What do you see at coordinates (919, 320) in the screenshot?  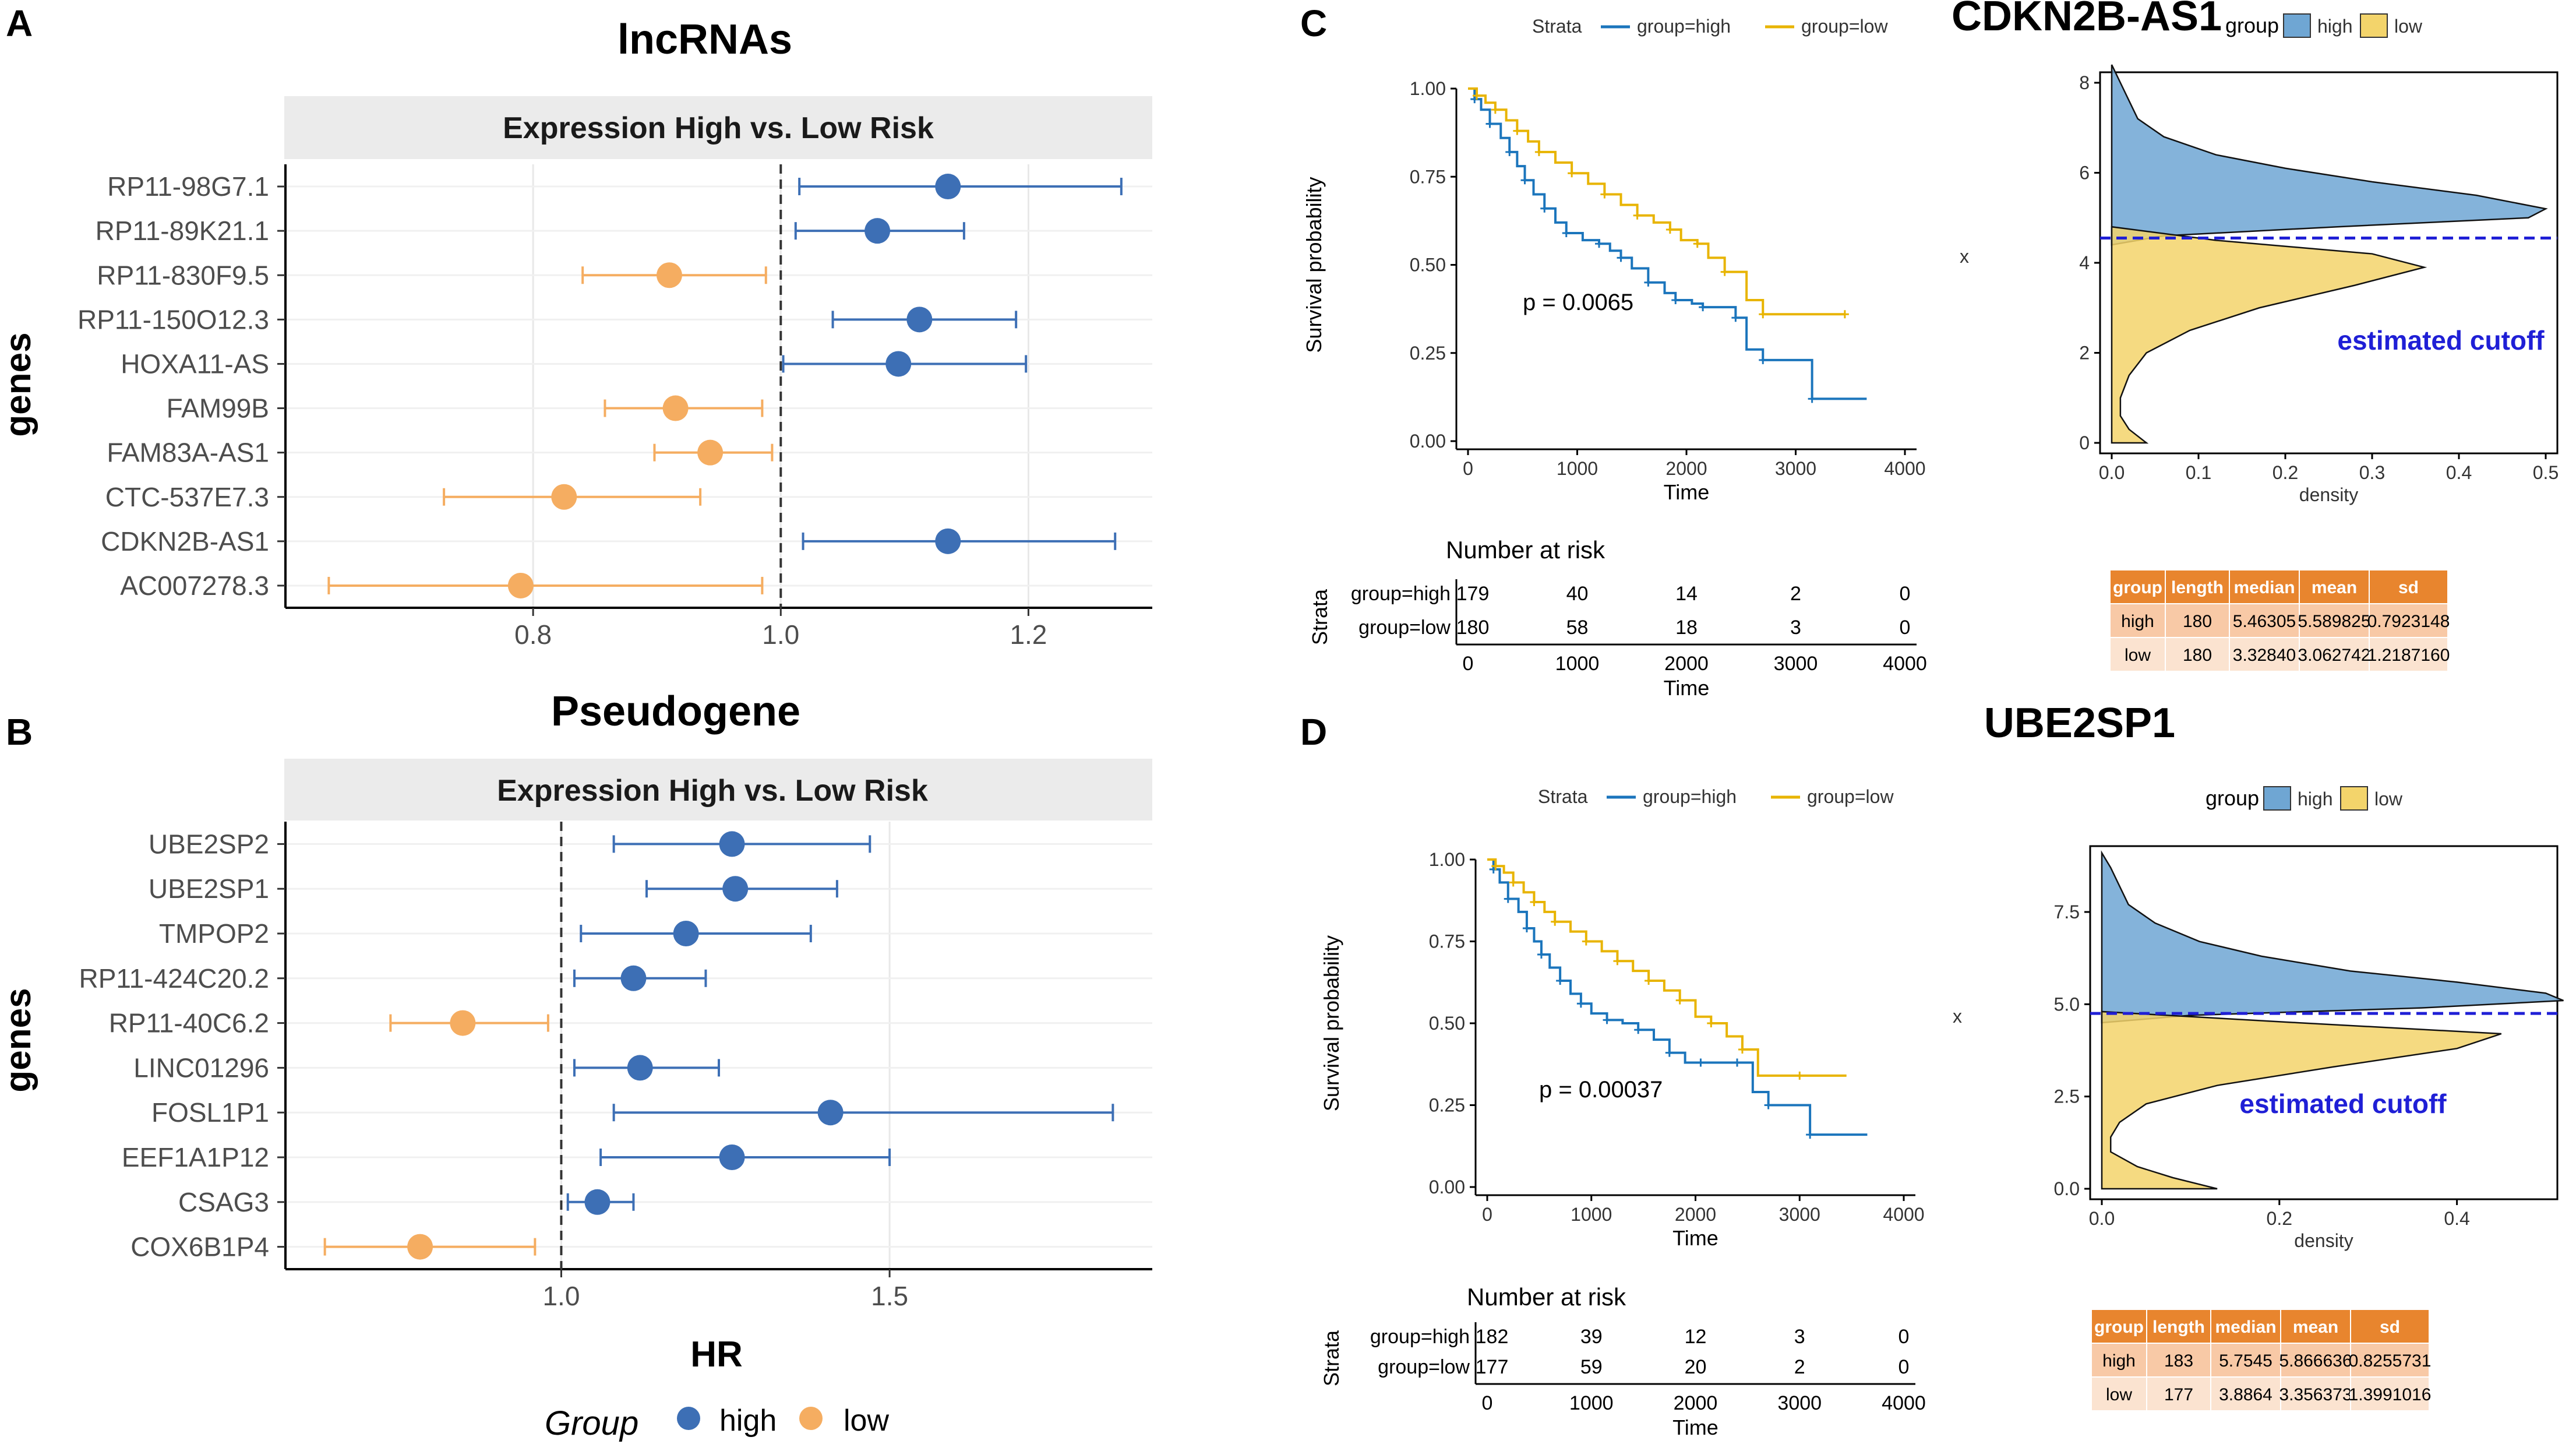 I see `forest-a-point-rp11-150o12.3` at bounding box center [919, 320].